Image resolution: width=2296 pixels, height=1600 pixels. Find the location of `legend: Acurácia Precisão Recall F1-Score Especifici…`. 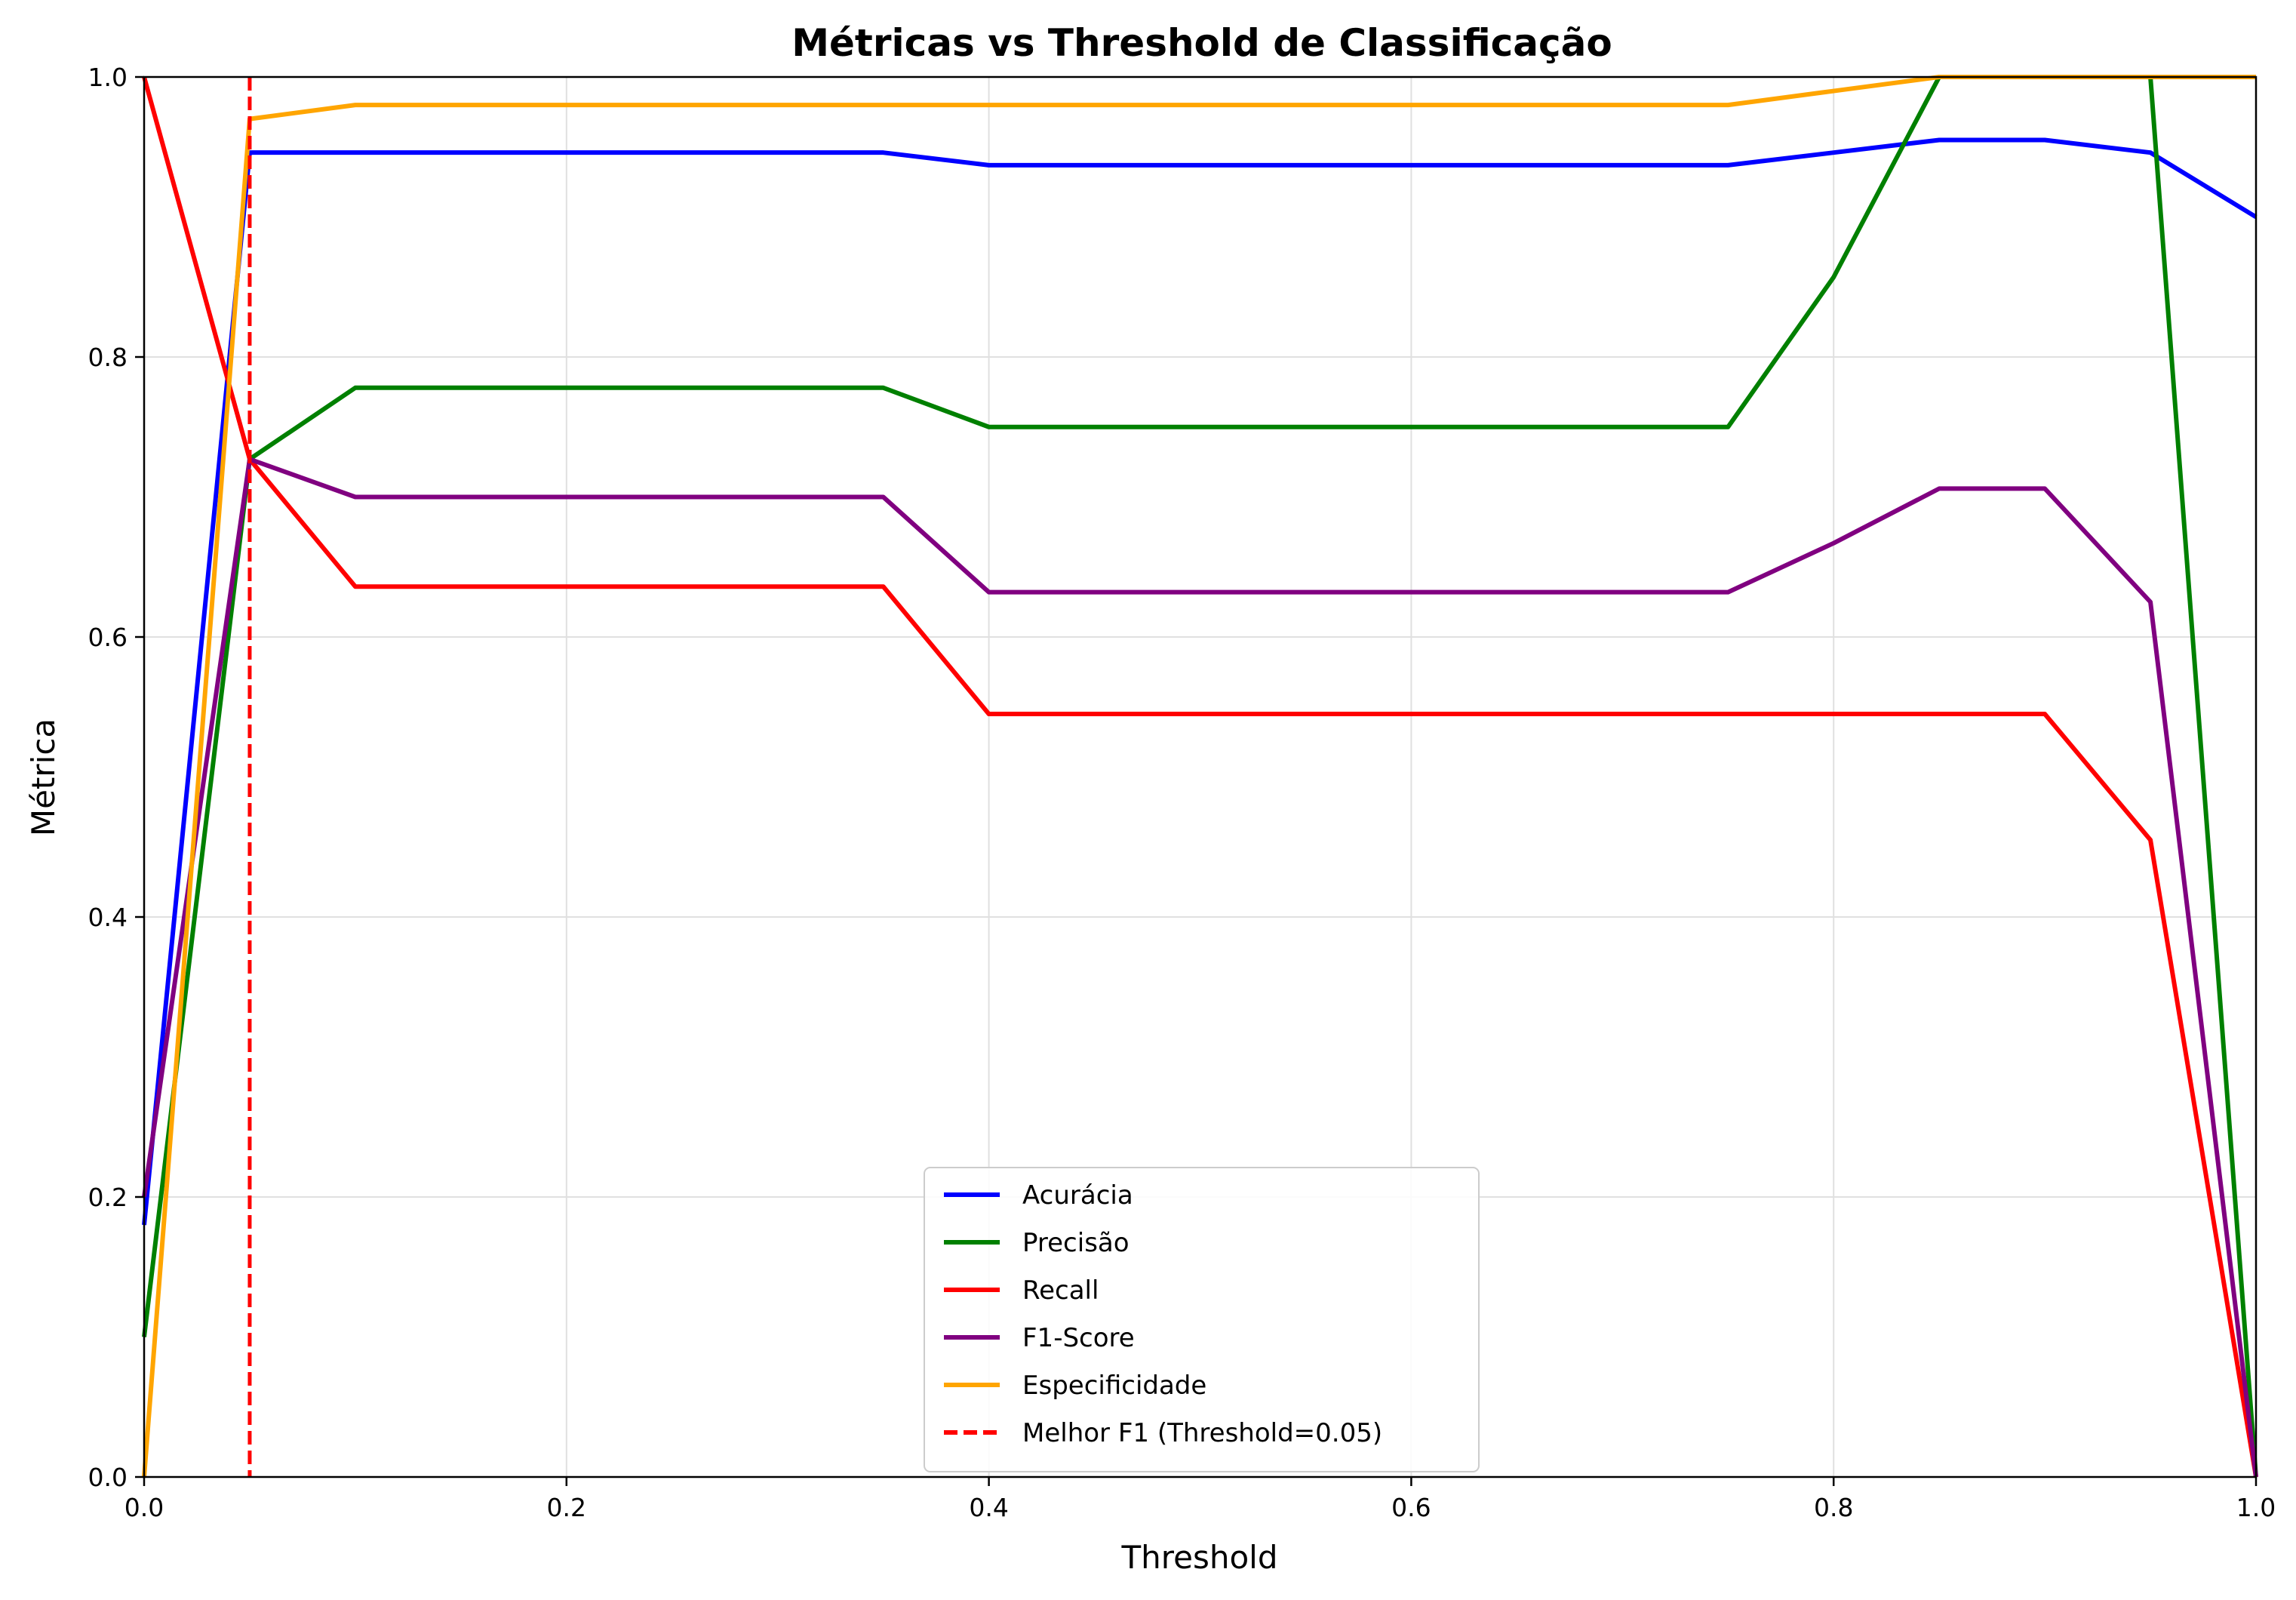

legend: Acurácia Precisão Recall F1-Score Especifici… is located at coordinates (1202, 1319).